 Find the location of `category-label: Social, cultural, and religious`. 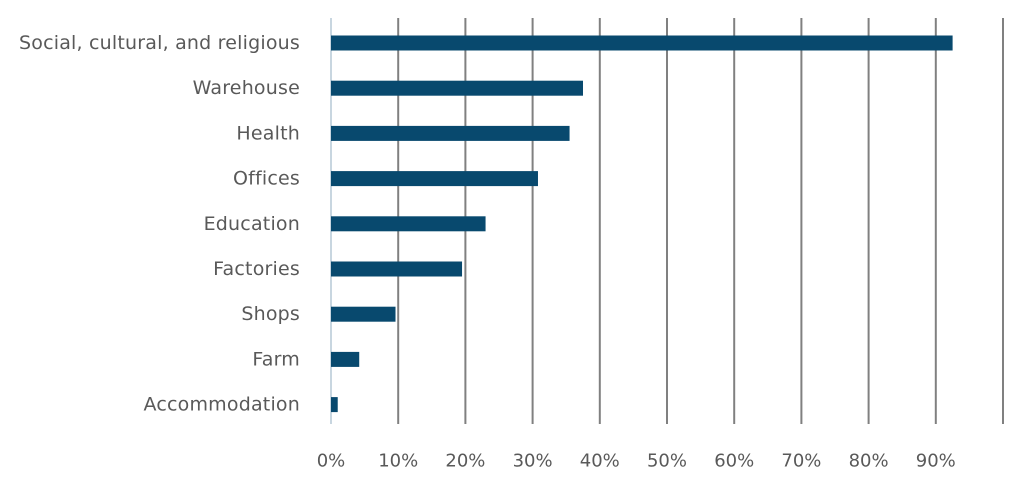

category-label: Social, cultural, and religious is located at coordinates (159, 43).